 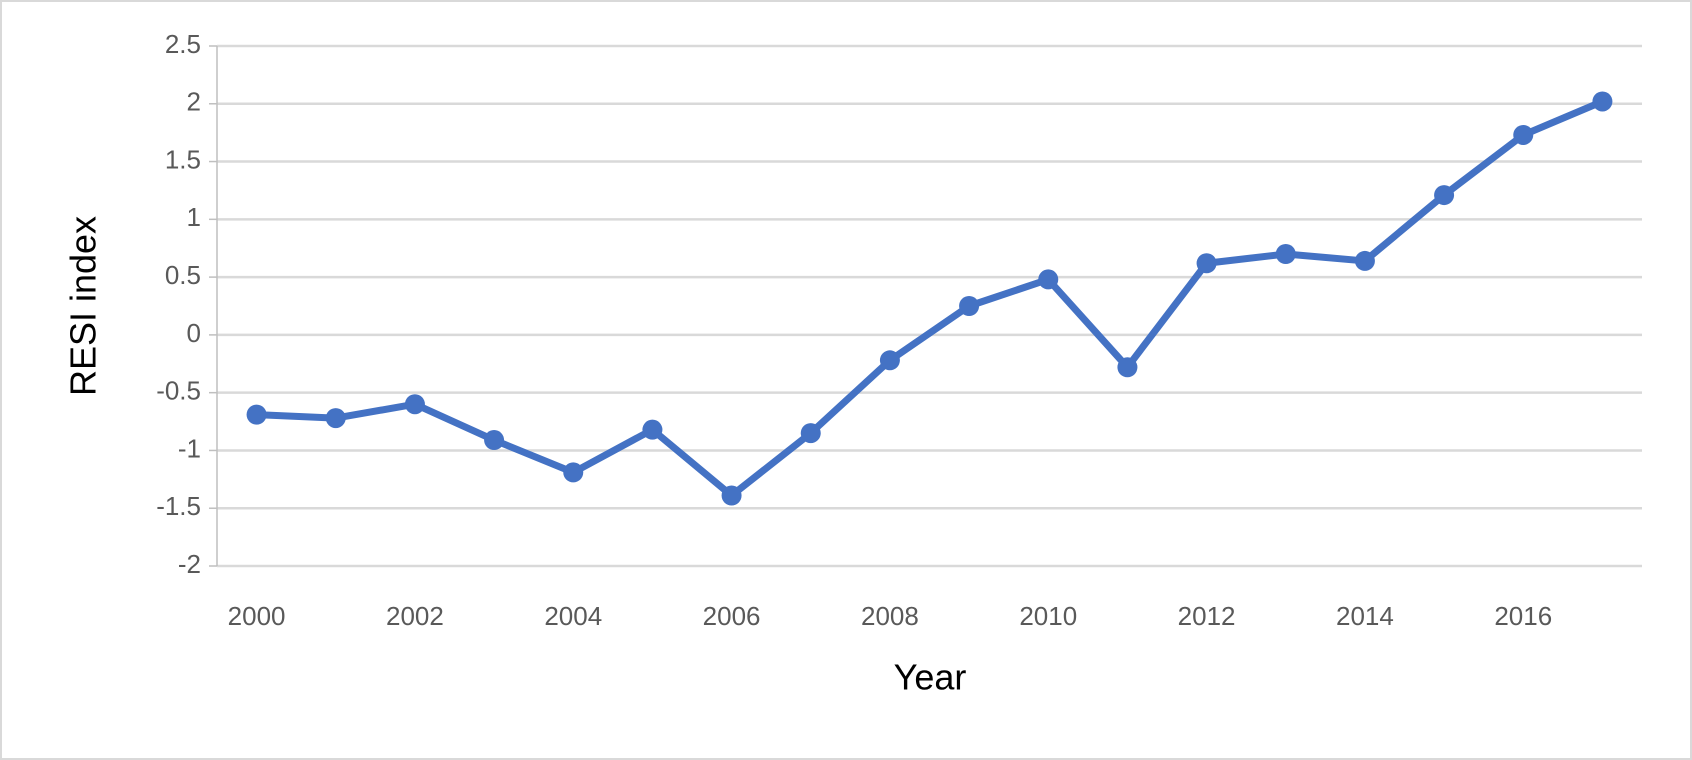 I want to click on x-tick-label: 2008, so click(x=890, y=616).